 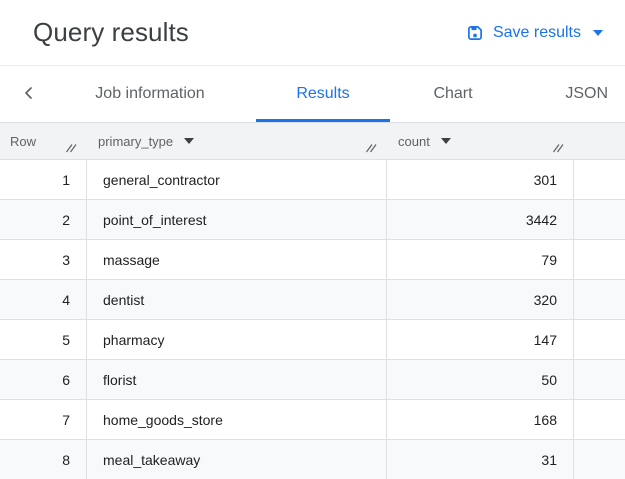 What do you see at coordinates (586, 93) in the screenshot?
I see `tab-json: JSON` at bounding box center [586, 93].